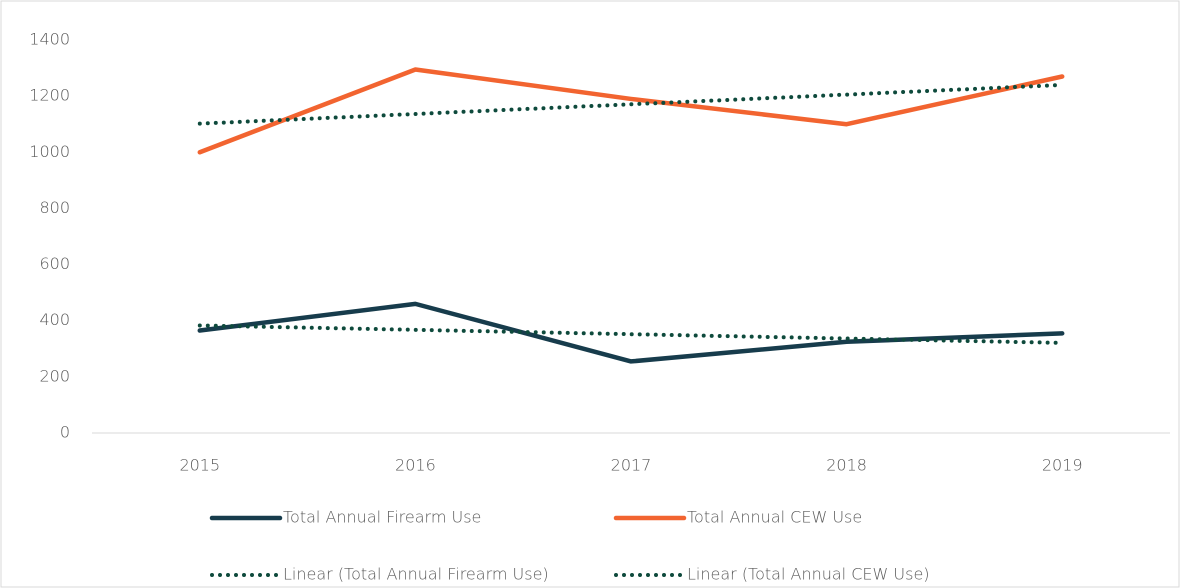 This screenshot has height=588, width=1180. What do you see at coordinates (54, 319) in the screenshot?
I see `y-tick-label: 400` at bounding box center [54, 319].